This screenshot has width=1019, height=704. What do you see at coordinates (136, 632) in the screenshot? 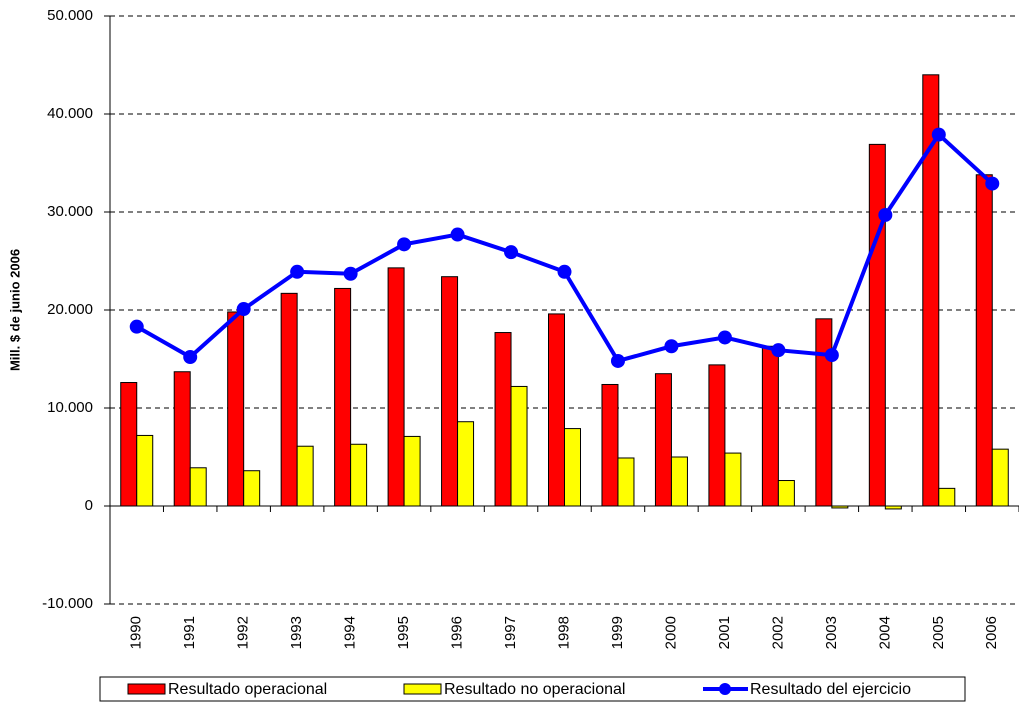
I see `x-tick-label: 1990` at bounding box center [136, 632].